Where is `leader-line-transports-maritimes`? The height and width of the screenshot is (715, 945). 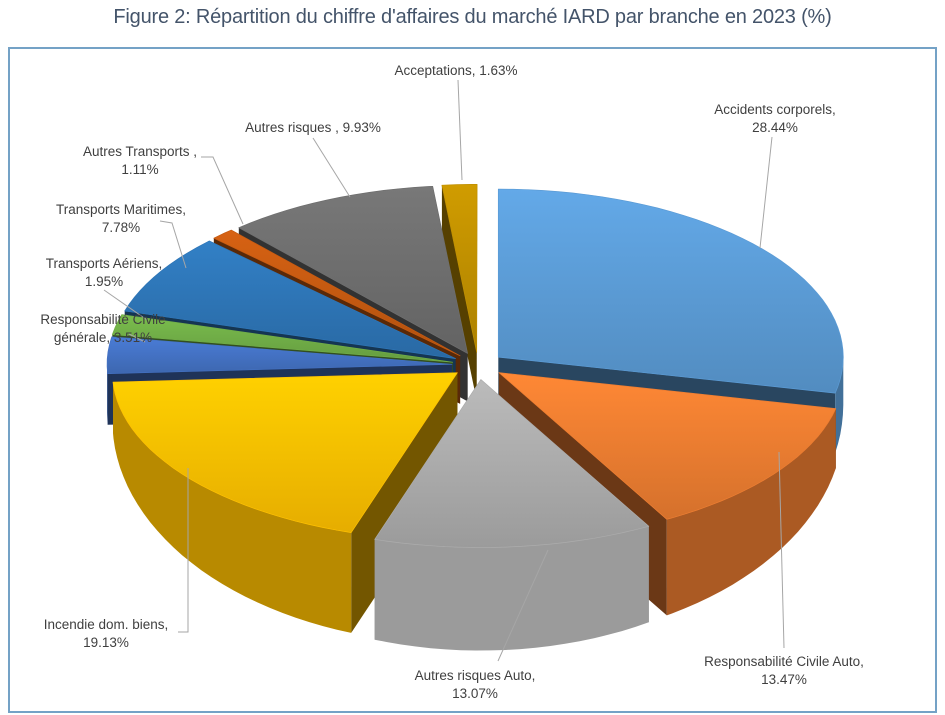 leader-line-transports-maritimes is located at coordinates (173, 244).